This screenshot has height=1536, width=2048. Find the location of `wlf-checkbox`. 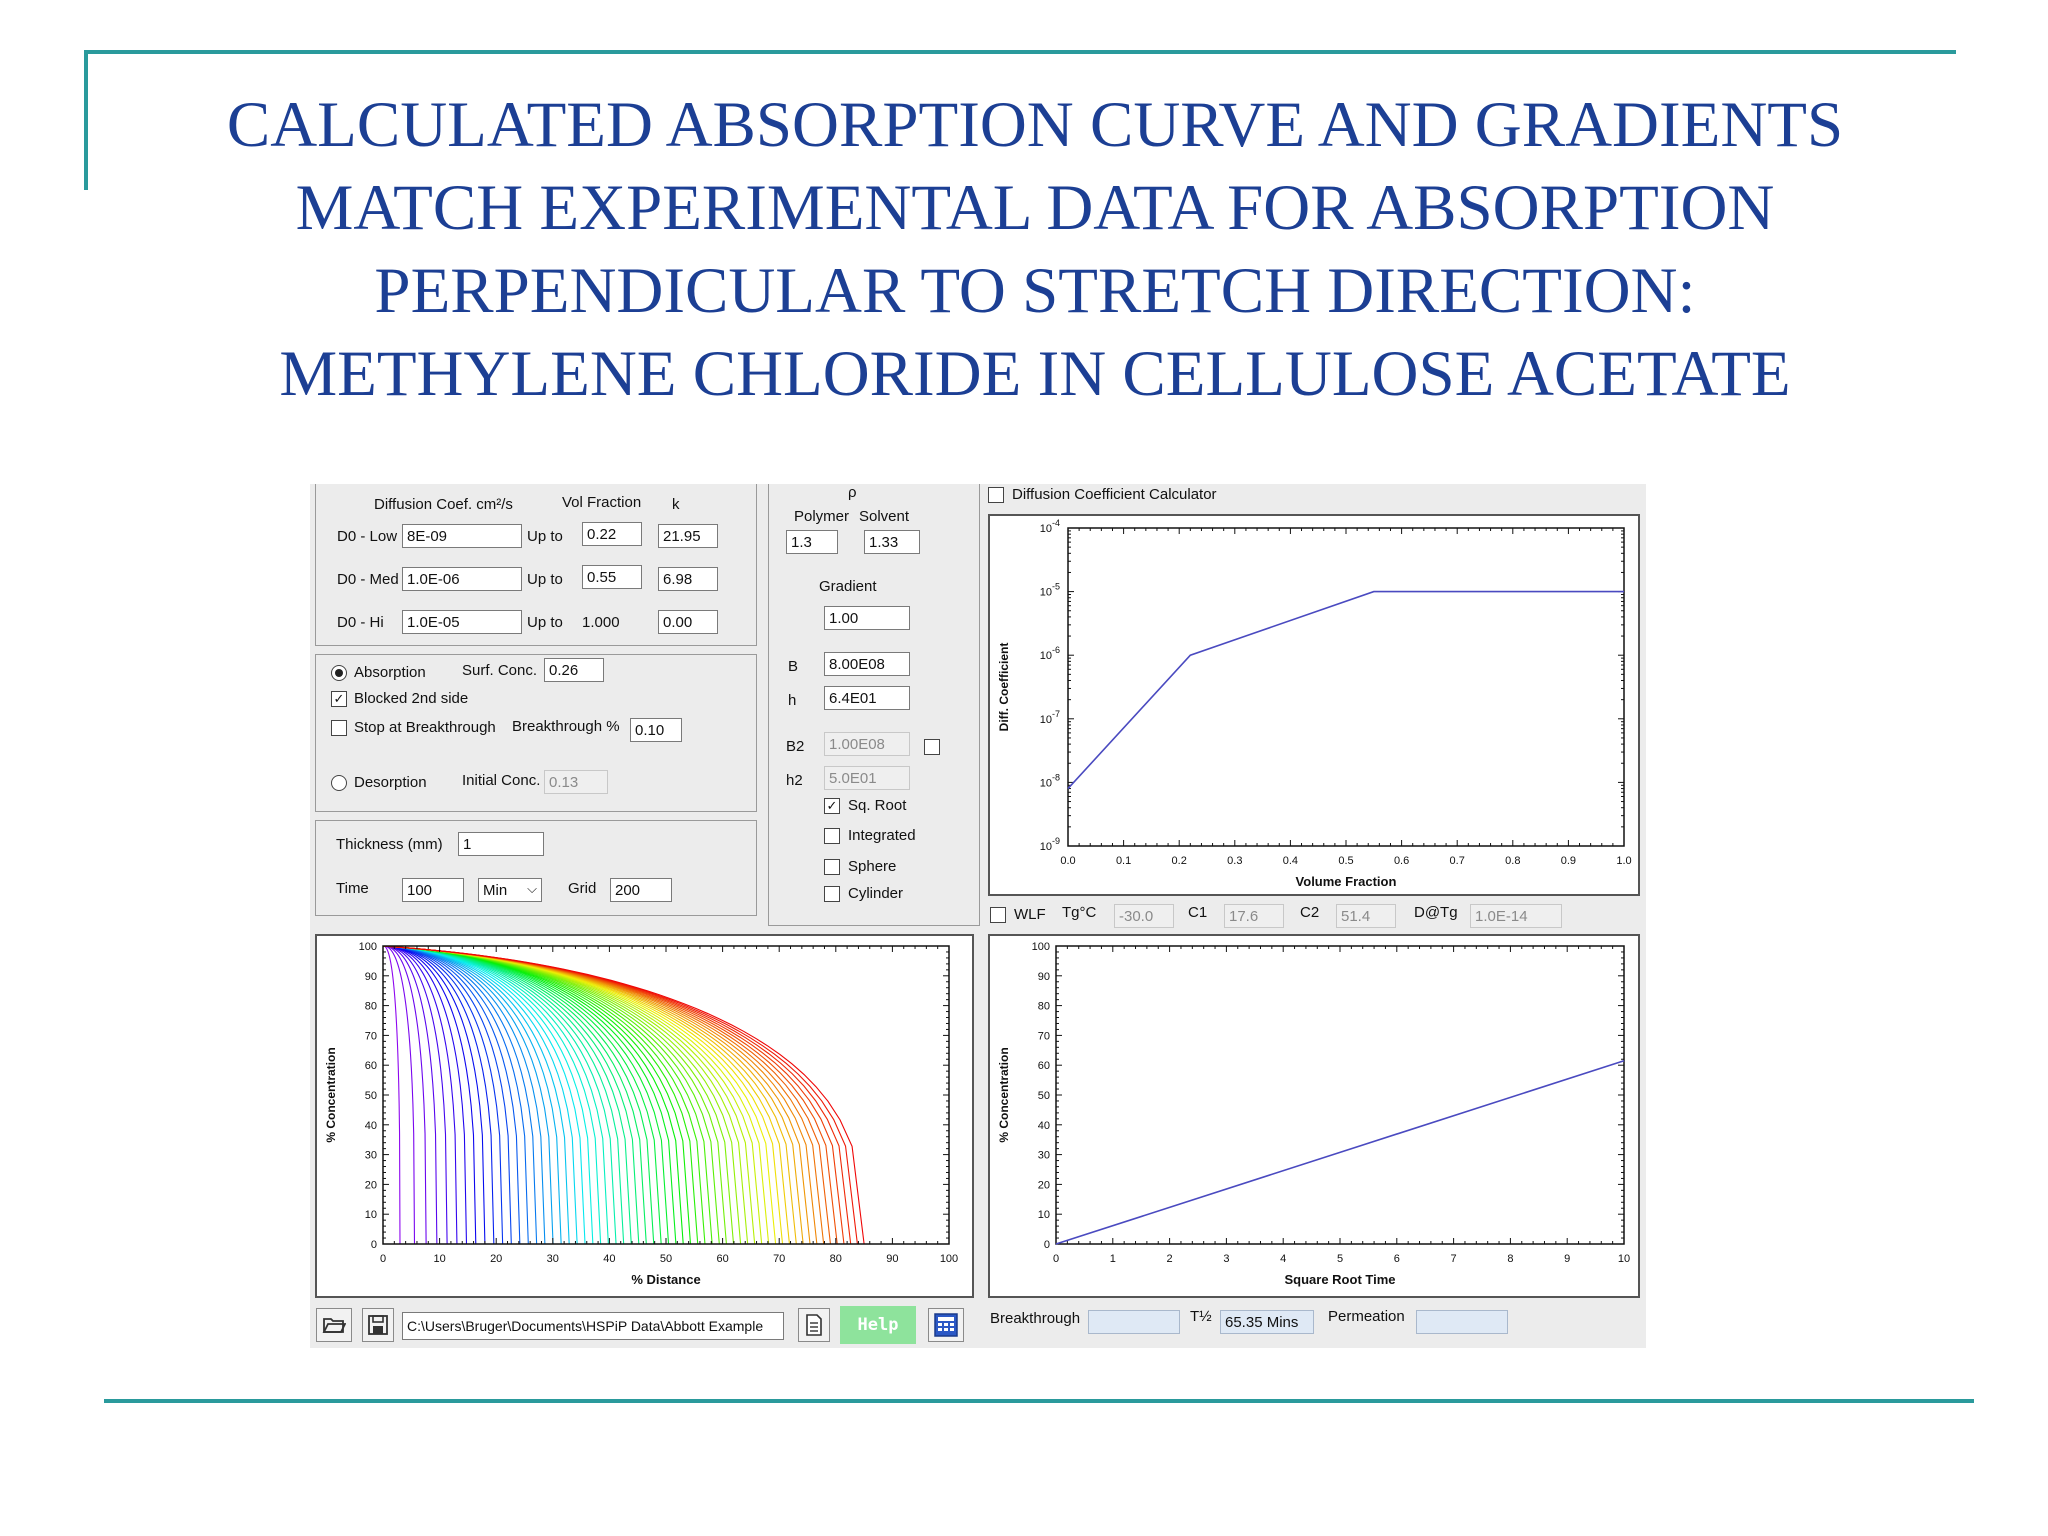

wlf-checkbox is located at coordinates (998, 915).